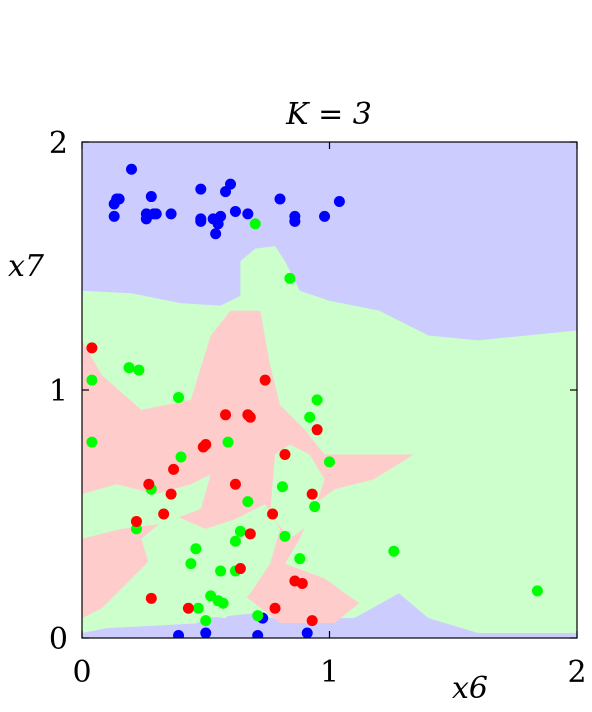  What do you see at coordinates (576, 672) in the screenshot?
I see `x-tick-label-2: 2` at bounding box center [576, 672].